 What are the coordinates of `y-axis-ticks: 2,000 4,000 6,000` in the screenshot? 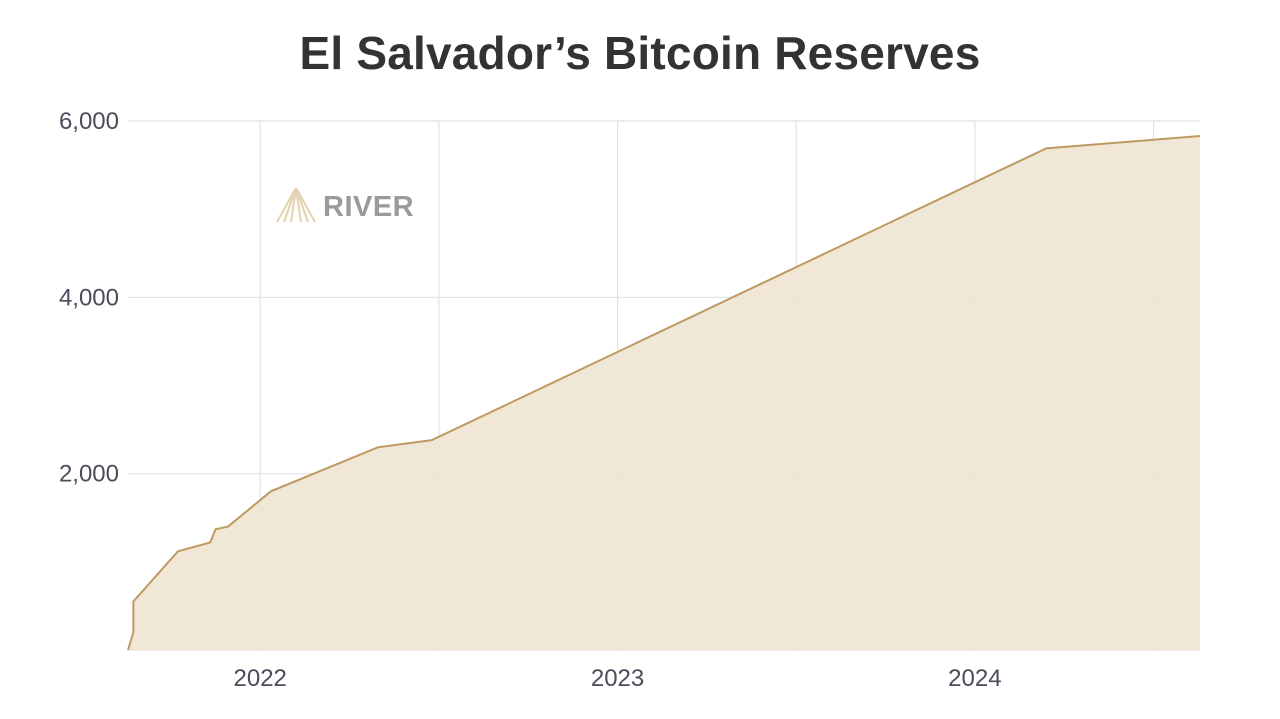 It's located at (89, 298).